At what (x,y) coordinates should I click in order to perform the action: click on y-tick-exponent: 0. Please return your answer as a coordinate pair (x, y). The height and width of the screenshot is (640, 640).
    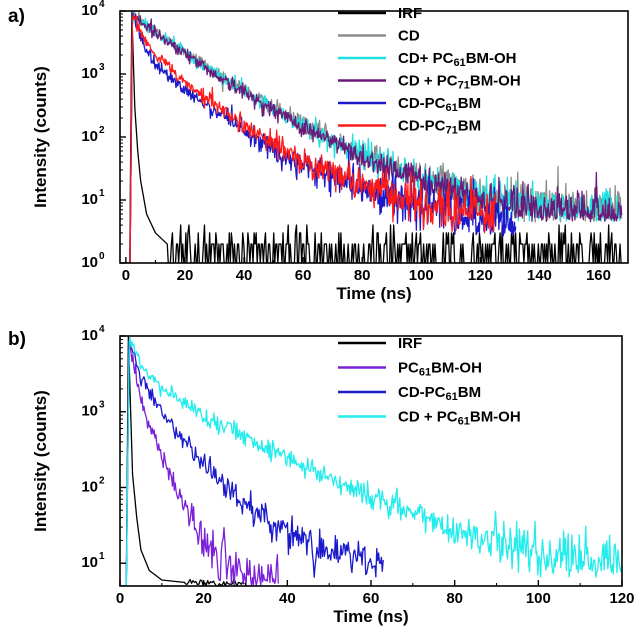
    Looking at the image, I should click on (102, 256).